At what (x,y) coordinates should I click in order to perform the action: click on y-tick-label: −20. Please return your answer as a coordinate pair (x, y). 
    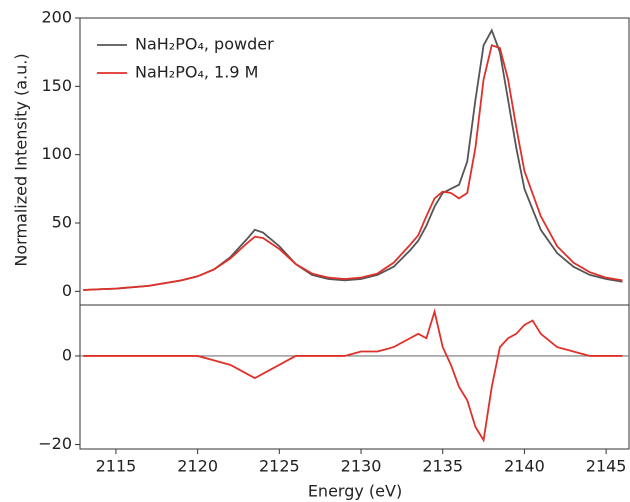
    Looking at the image, I should click on (55, 443).